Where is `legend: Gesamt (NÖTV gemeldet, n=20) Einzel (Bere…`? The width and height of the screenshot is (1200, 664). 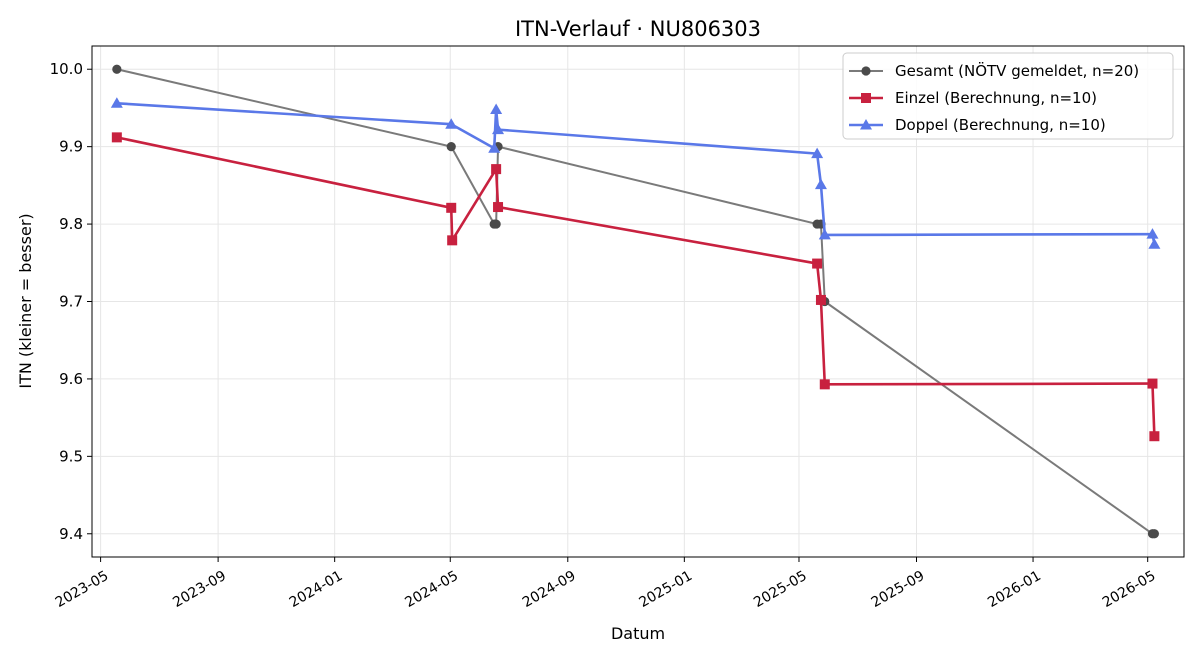
legend: Gesamt (NÖTV gemeldet, n=20) Einzel (Bere… is located at coordinates (1008, 96).